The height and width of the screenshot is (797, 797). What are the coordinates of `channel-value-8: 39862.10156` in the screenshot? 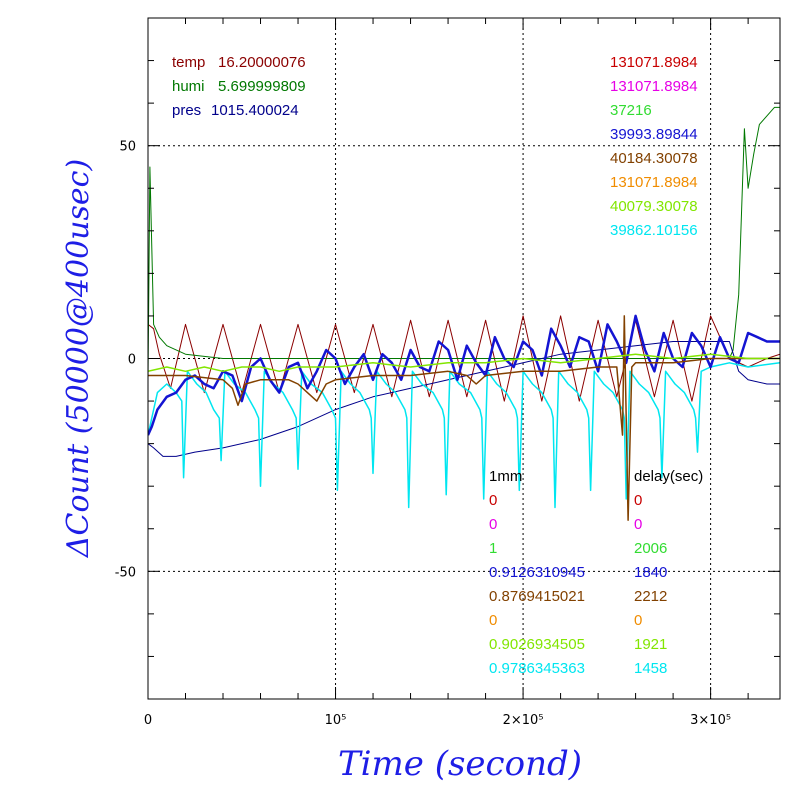 It's located at (654, 230).